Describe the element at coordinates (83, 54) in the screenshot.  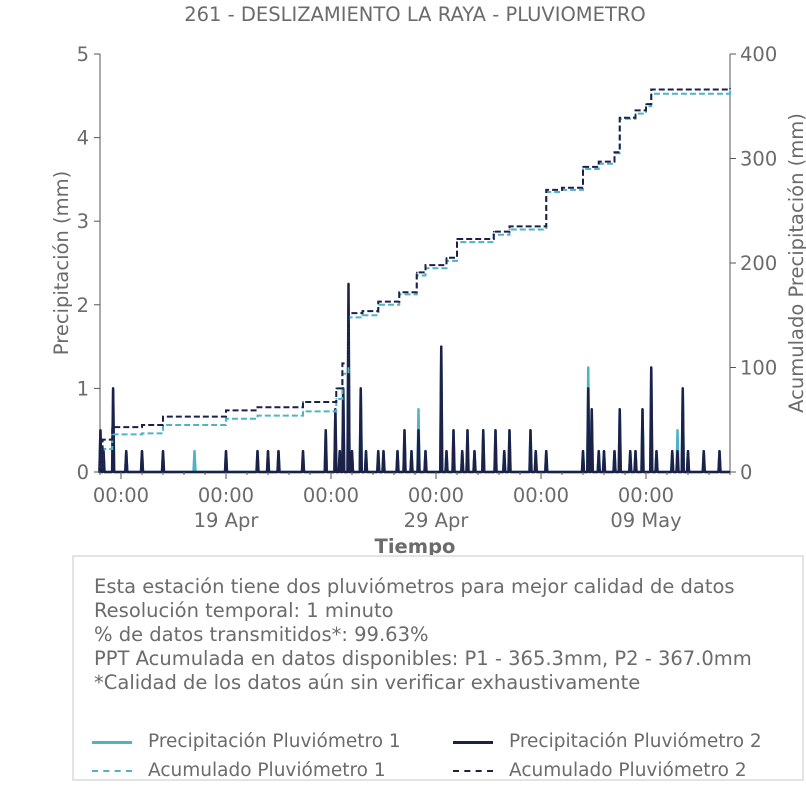
I see `y-tick-label: 5` at that location.